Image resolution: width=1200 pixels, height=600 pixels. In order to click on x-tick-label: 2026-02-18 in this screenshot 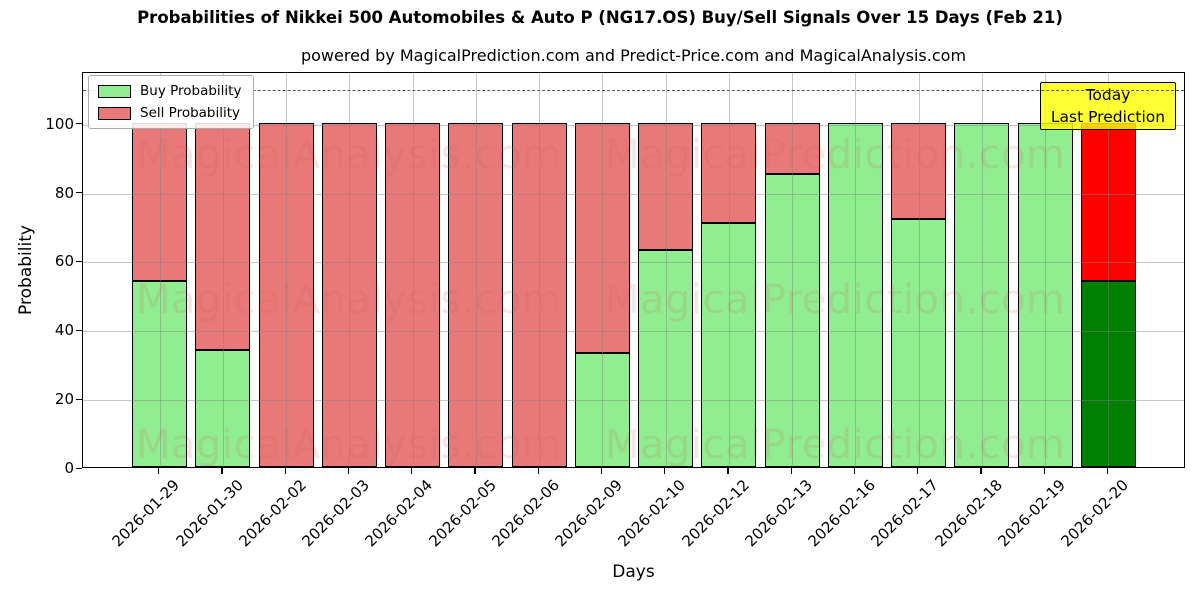, I will do `click(968, 513)`.